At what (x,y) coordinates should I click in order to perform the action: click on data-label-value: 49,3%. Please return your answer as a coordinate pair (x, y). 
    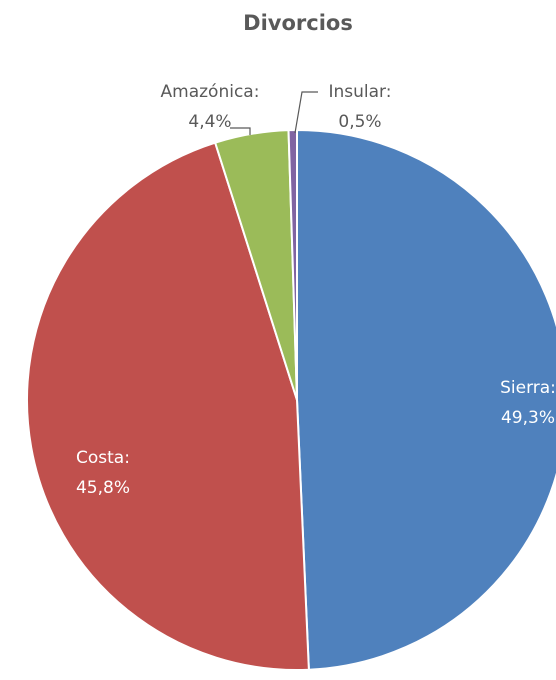
    Looking at the image, I should click on (528, 418).